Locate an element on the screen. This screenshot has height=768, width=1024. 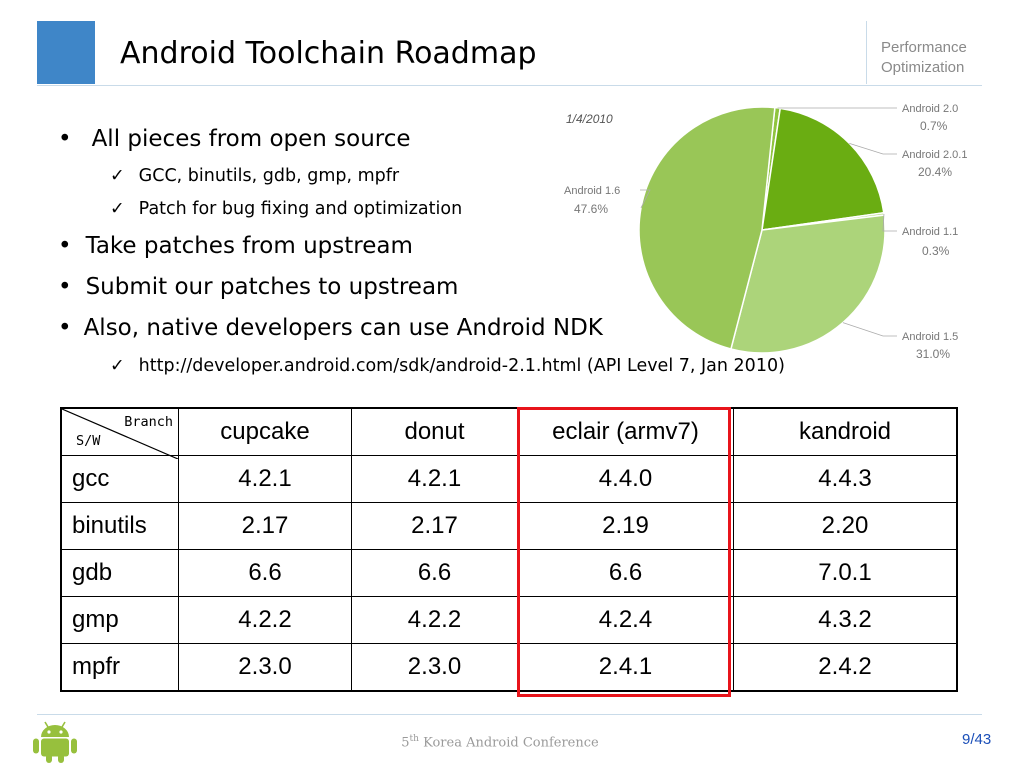
pie-leader-lines is located at coordinates (768, 222).